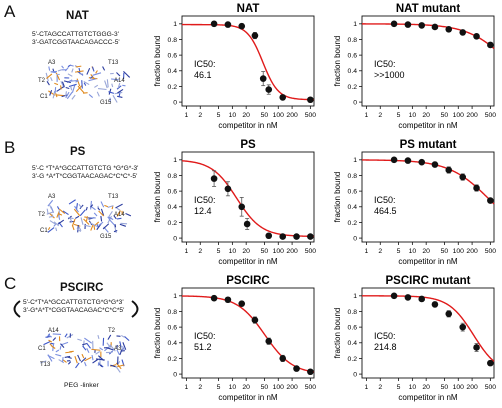 The image size is (502, 408). I want to click on panel-letter: B, so click(10, 147).